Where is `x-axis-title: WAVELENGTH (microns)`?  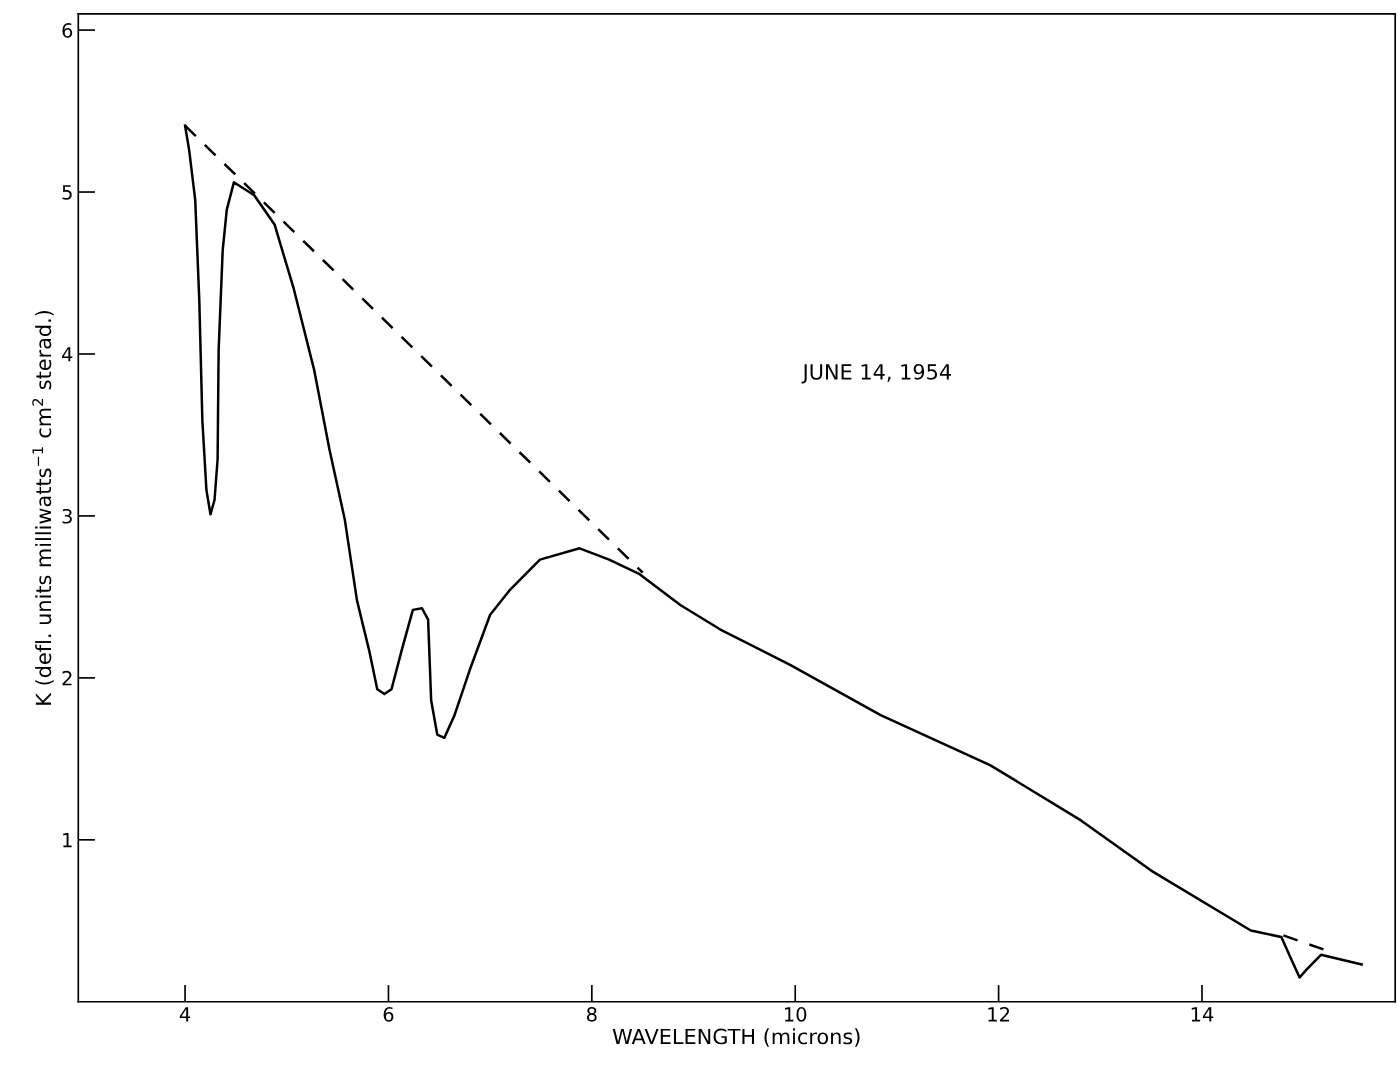 x-axis-title: WAVELENGTH (microns) is located at coordinates (736, 1037).